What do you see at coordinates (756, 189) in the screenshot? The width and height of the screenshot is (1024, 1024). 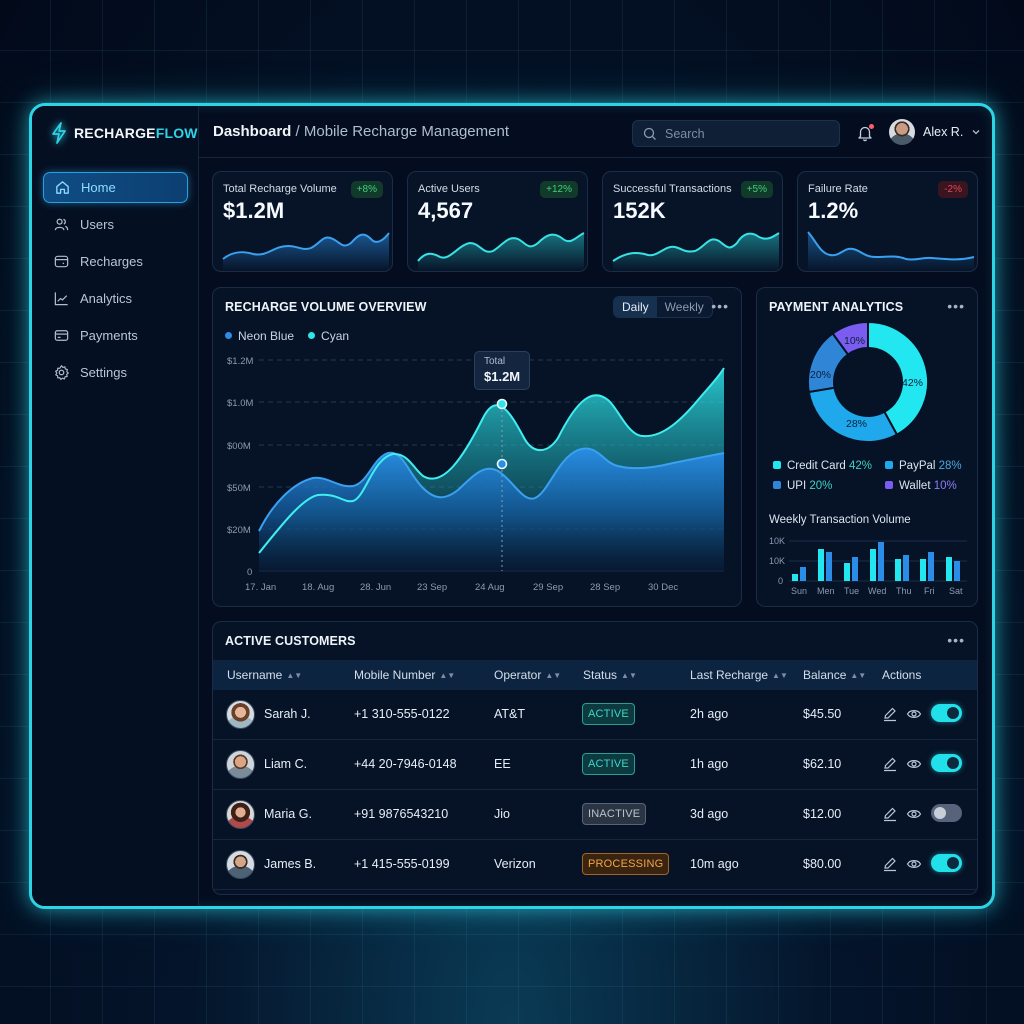 I see `stat-change-badge: +5%` at bounding box center [756, 189].